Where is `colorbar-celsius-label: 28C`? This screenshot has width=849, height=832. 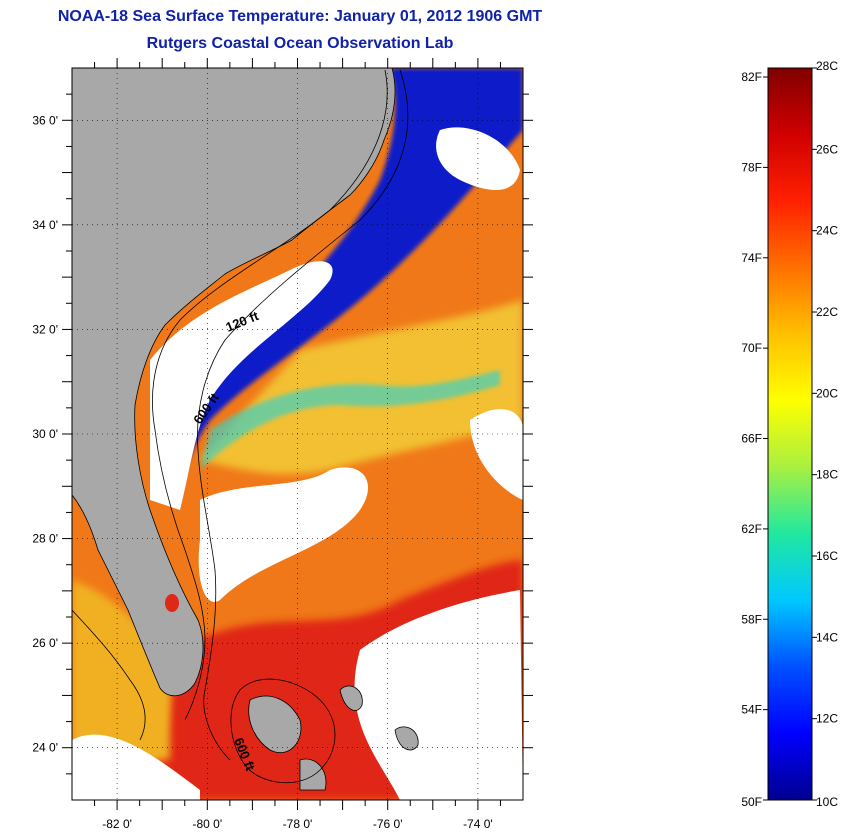 colorbar-celsius-label: 28C is located at coordinates (827, 66).